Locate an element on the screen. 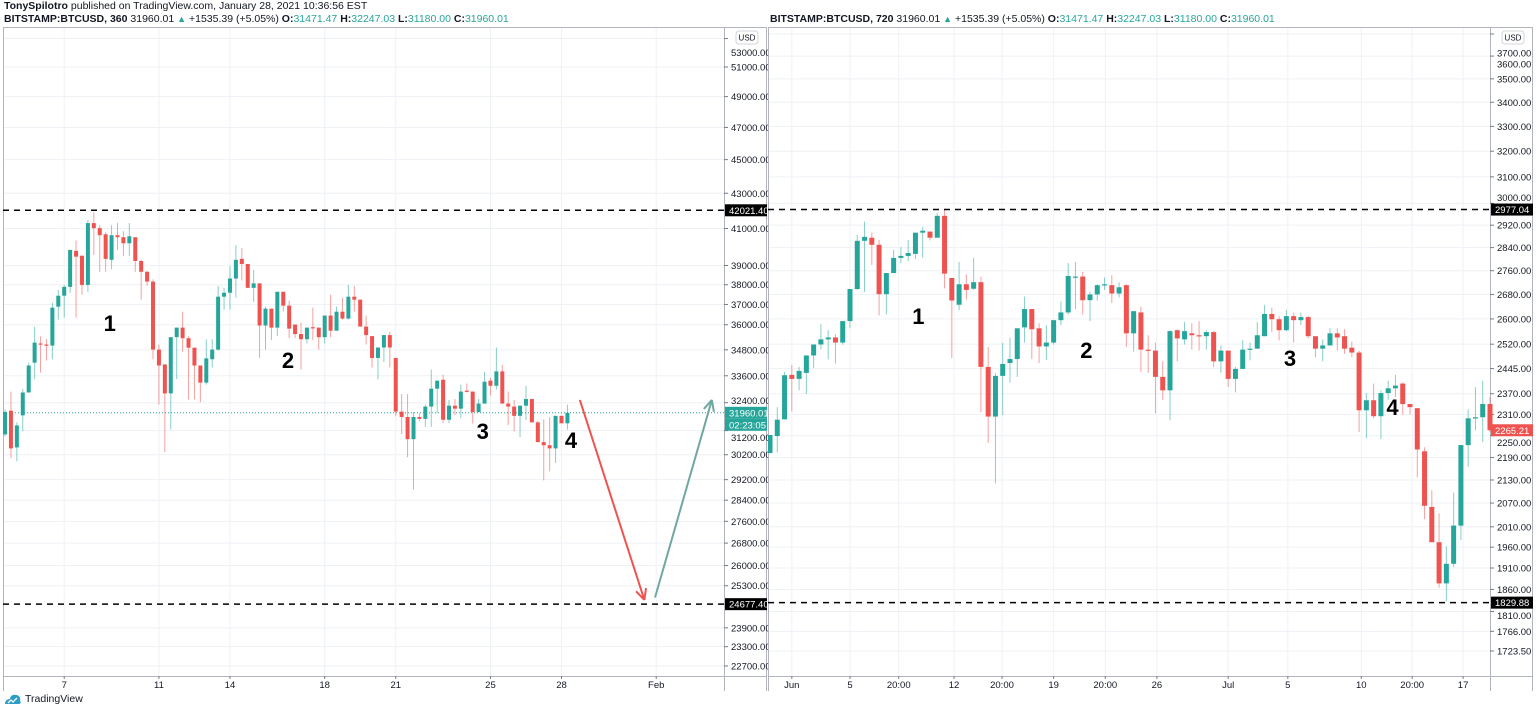 This screenshot has height=711, width=1536. symbol-label: BITSTAMP:BTCUSD, 360 is located at coordinates (66, 19).